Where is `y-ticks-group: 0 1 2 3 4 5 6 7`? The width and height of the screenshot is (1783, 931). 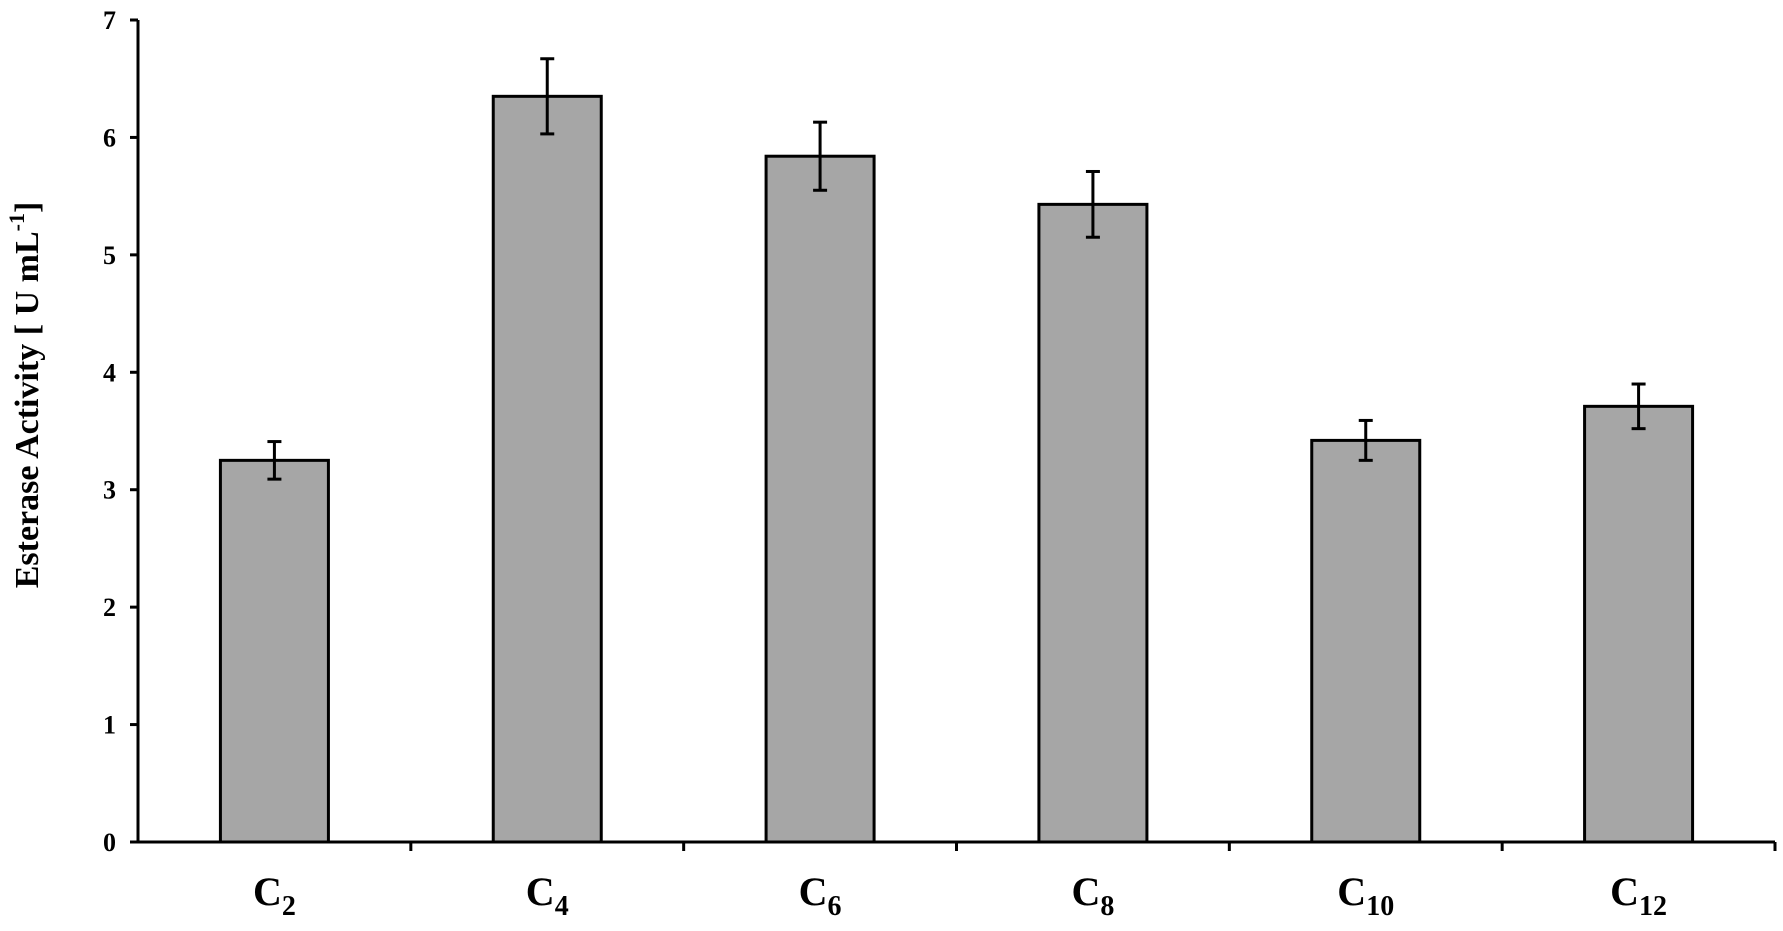 y-ticks-group: 0 1 2 3 4 5 6 7 is located at coordinates (120, 431).